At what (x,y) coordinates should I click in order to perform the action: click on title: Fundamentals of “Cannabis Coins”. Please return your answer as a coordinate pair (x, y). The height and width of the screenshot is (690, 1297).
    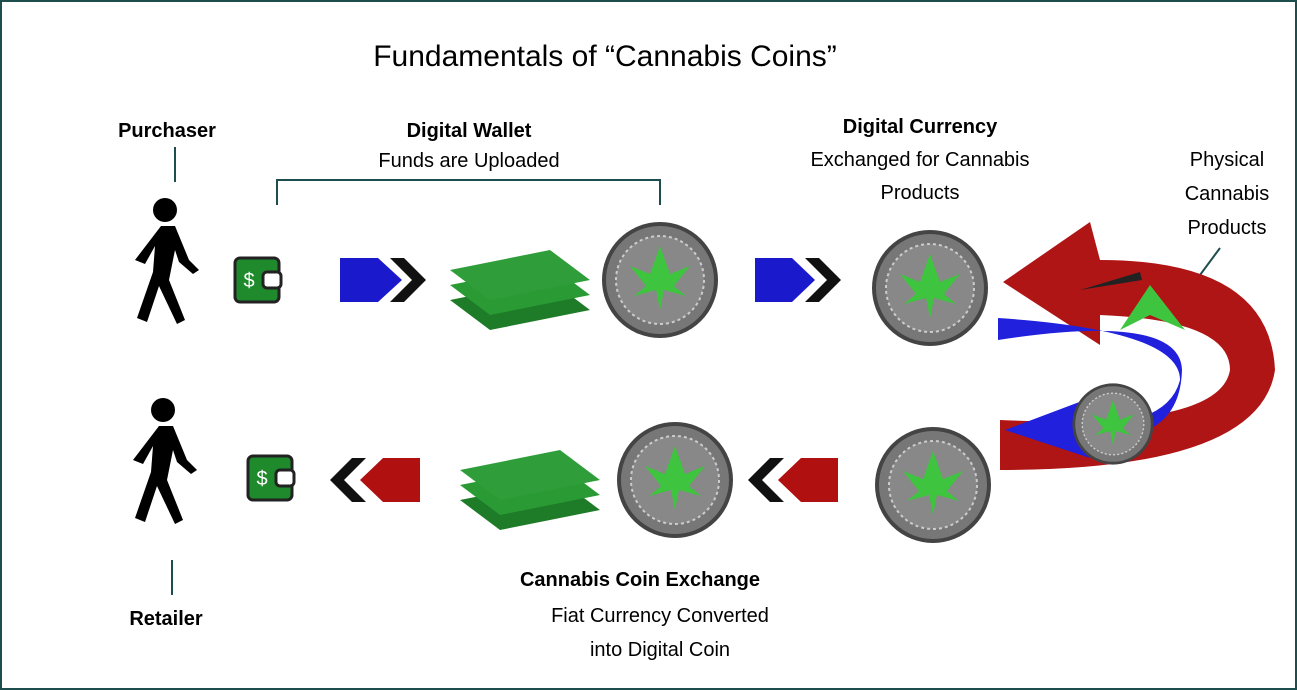
    Looking at the image, I should click on (605, 56).